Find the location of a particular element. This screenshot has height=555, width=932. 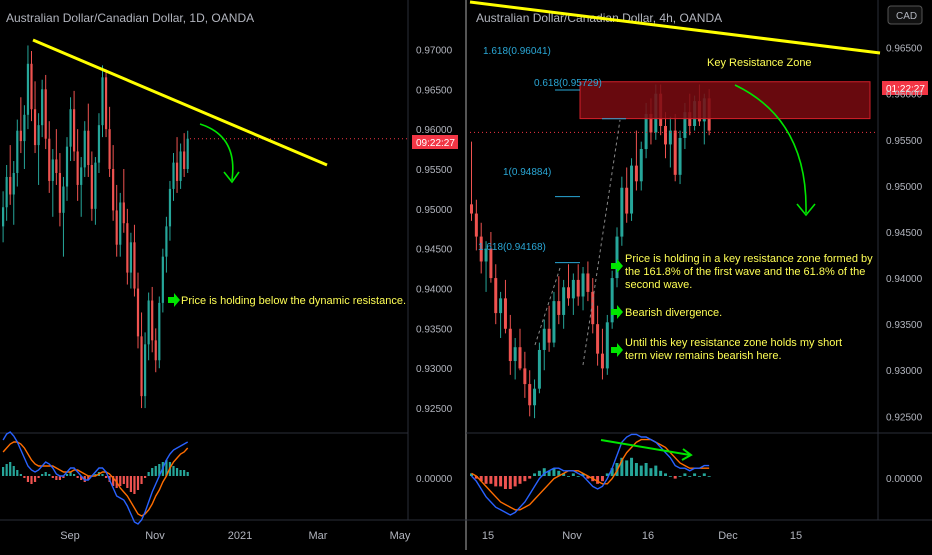

left-y-tick-7: 0.93500 is located at coordinates (434, 329).